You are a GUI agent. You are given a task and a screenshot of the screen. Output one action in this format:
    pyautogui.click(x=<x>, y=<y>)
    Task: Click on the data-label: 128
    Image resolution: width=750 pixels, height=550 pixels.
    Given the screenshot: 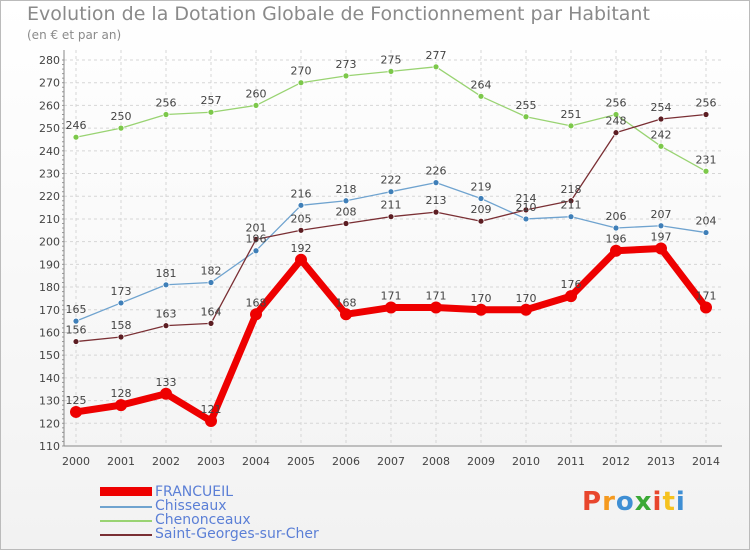 What is the action you would take?
    pyautogui.click(x=121, y=393)
    